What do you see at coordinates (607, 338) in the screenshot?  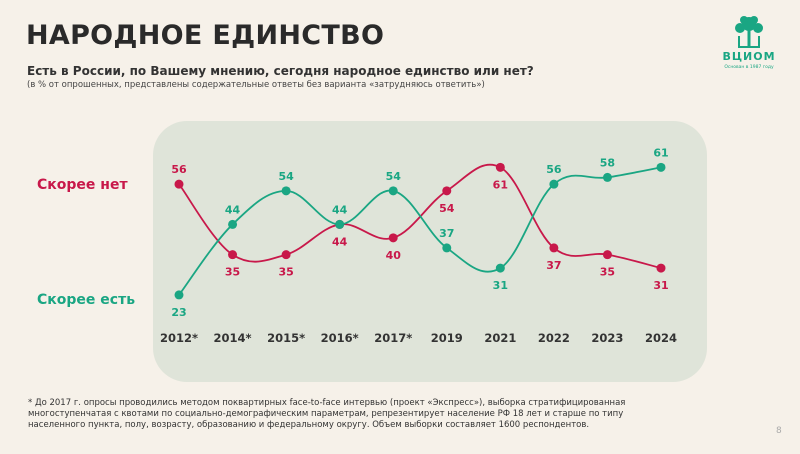 I see `x-tick-label-8: 2023` at bounding box center [607, 338].